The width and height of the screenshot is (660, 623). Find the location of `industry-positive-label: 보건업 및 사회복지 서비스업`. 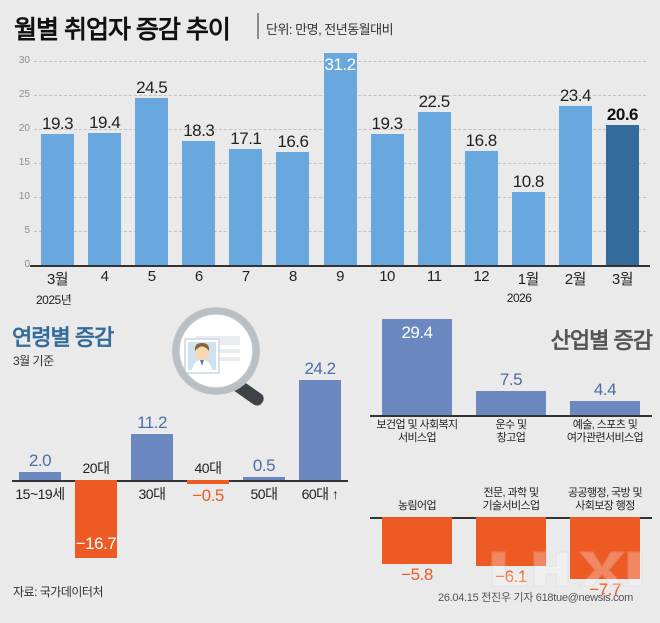

industry-positive-label: 보건업 및 사회복지 서비스업 is located at coordinates (417, 431).